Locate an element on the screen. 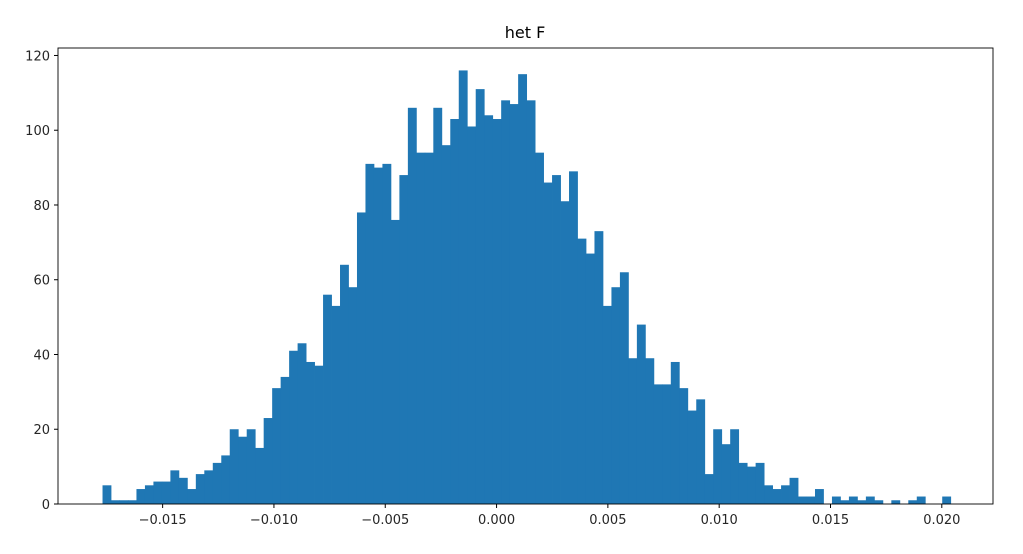  y-tick-label: 80 is located at coordinates (41, 206).